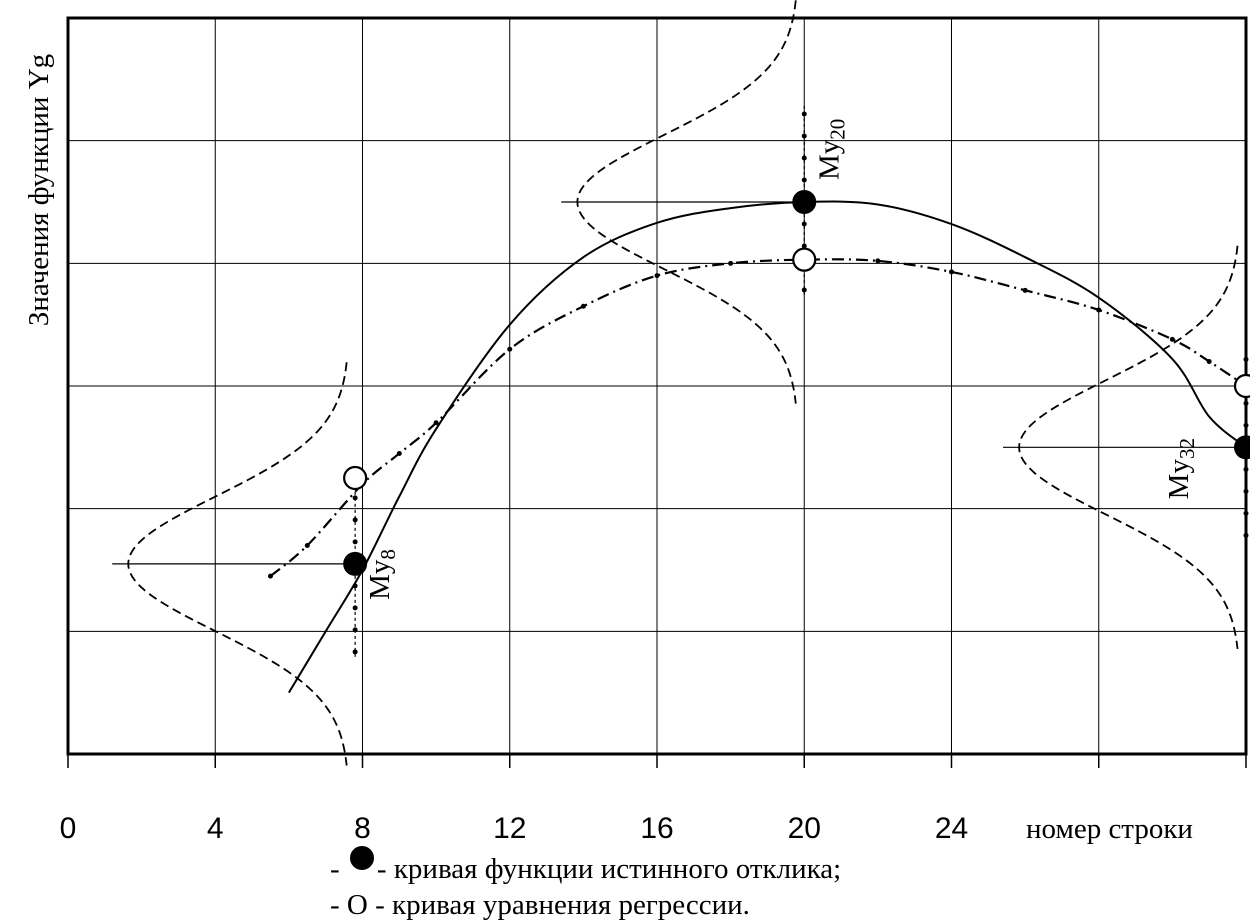 The width and height of the screenshot is (1250, 924). I want to click on x-tick-label: 24, so click(951, 828).